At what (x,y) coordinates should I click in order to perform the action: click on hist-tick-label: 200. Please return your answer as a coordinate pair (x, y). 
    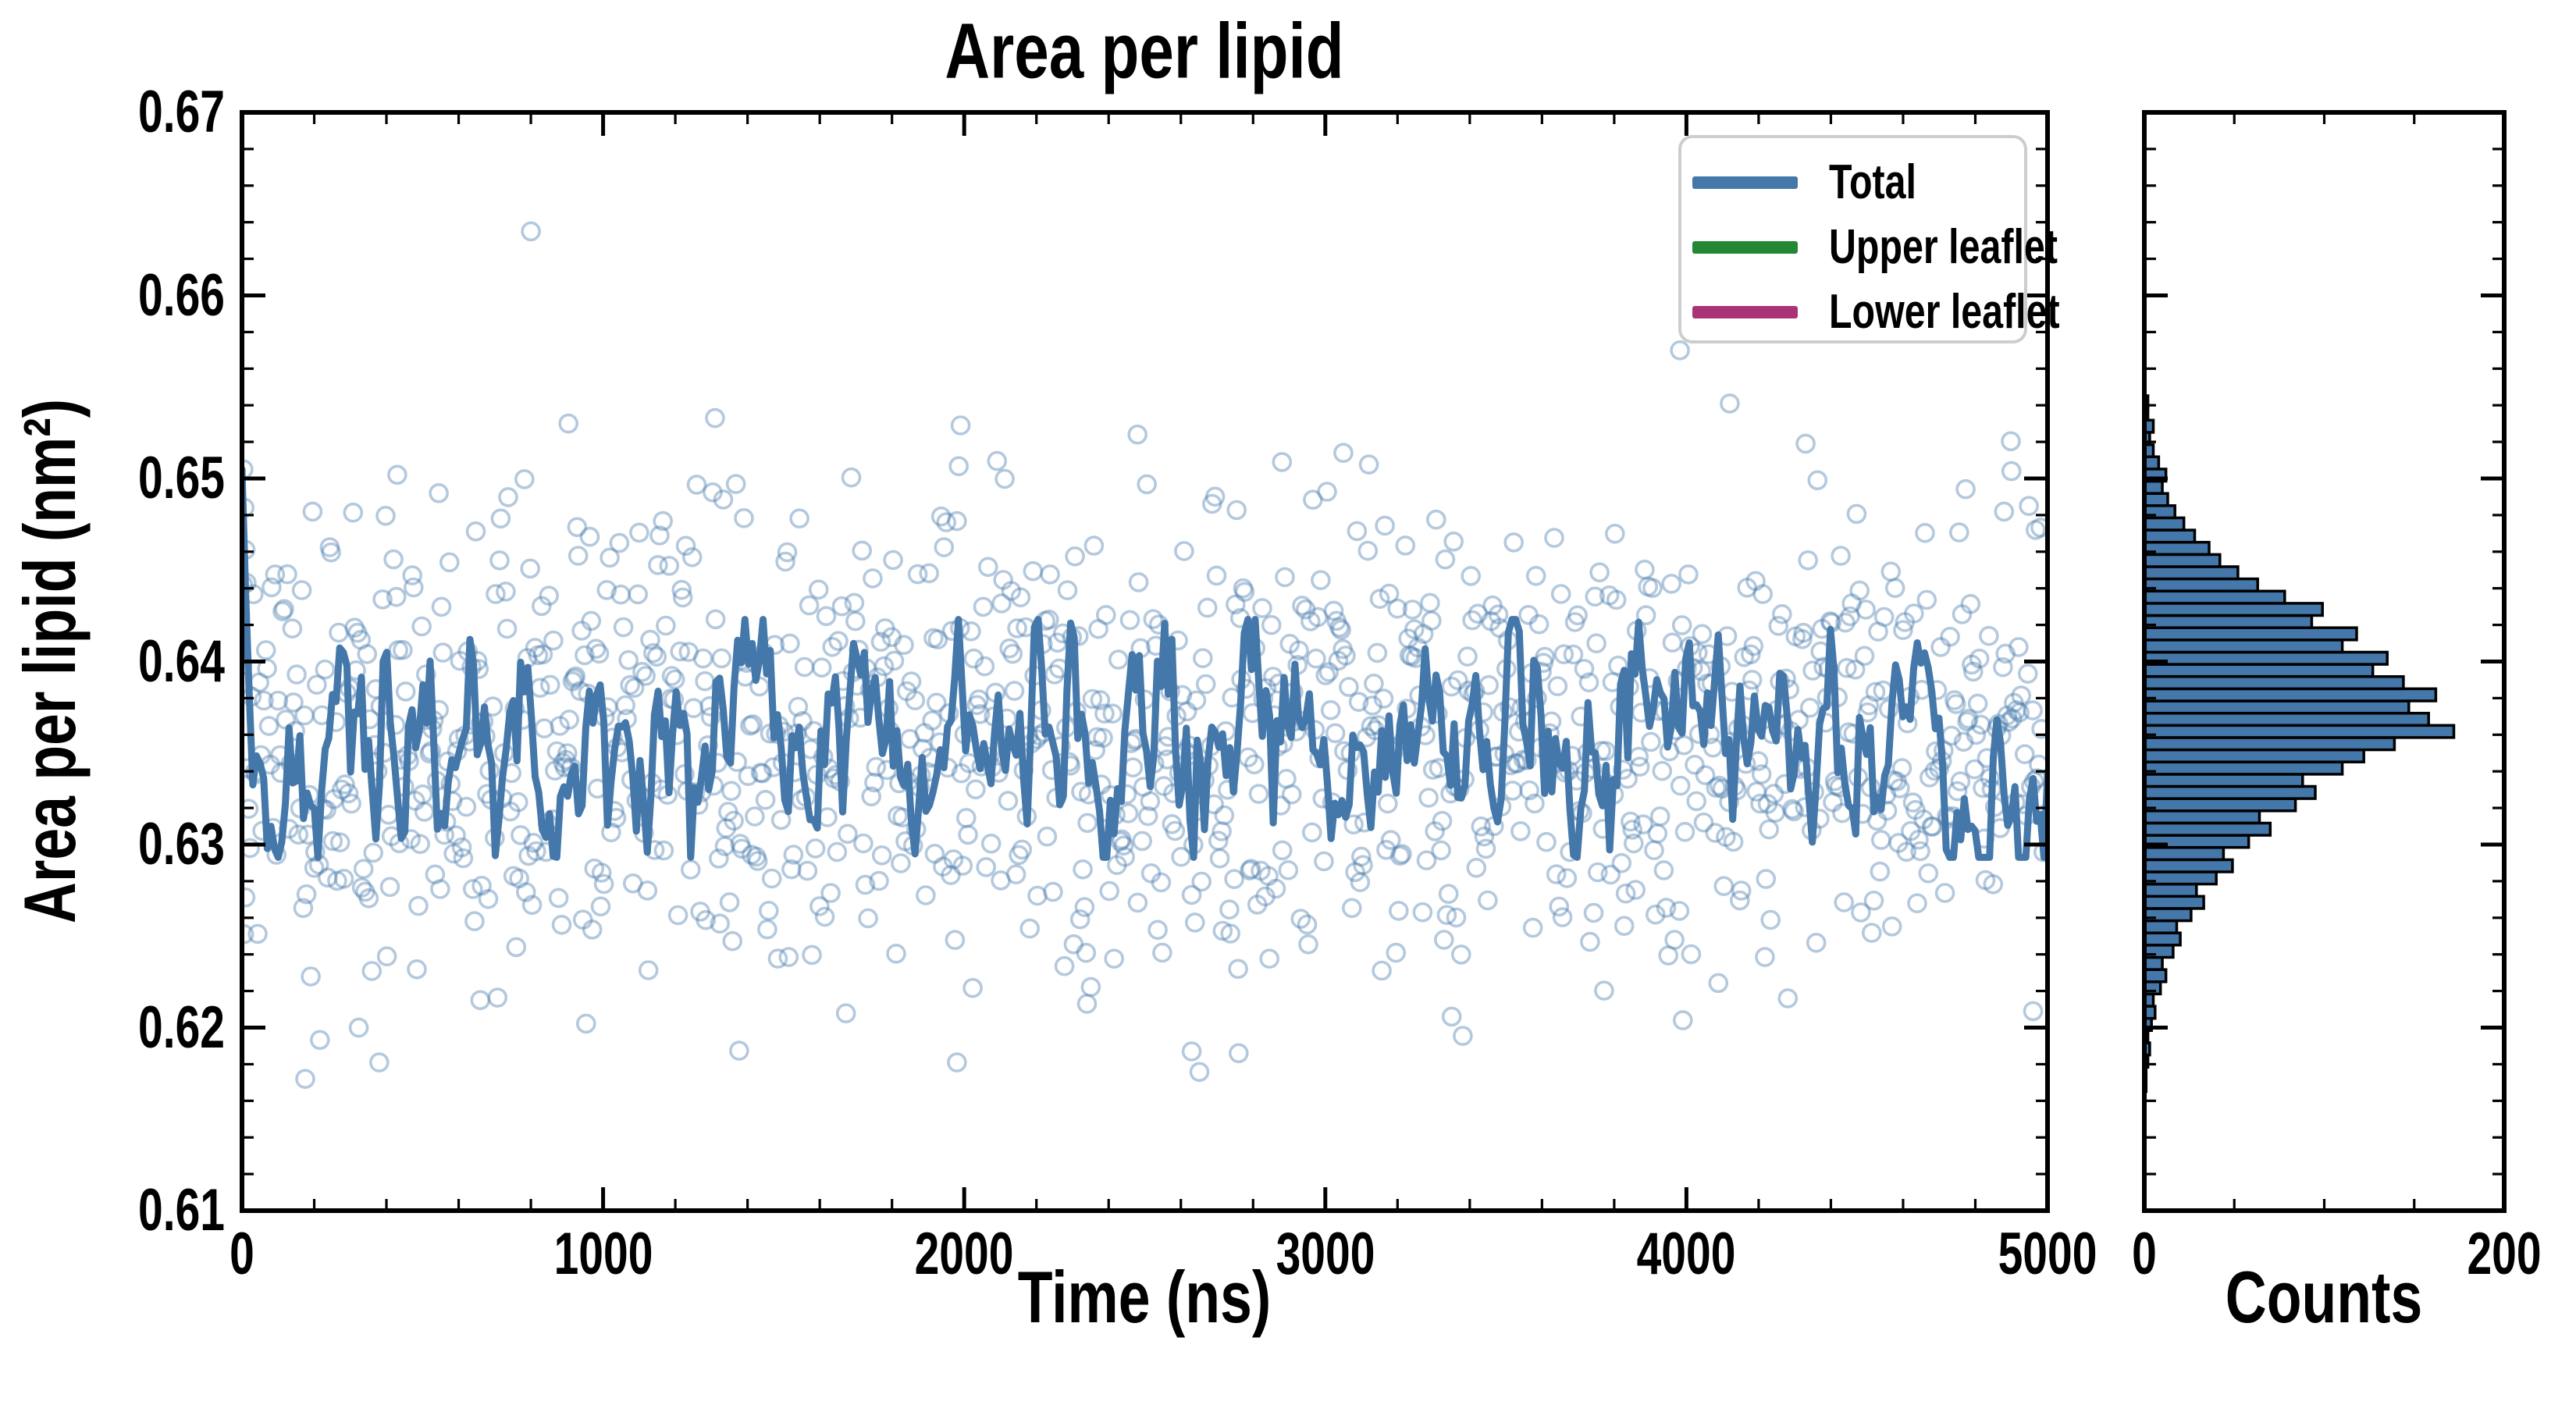
    Looking at the image, I should click on (2504, 1254).